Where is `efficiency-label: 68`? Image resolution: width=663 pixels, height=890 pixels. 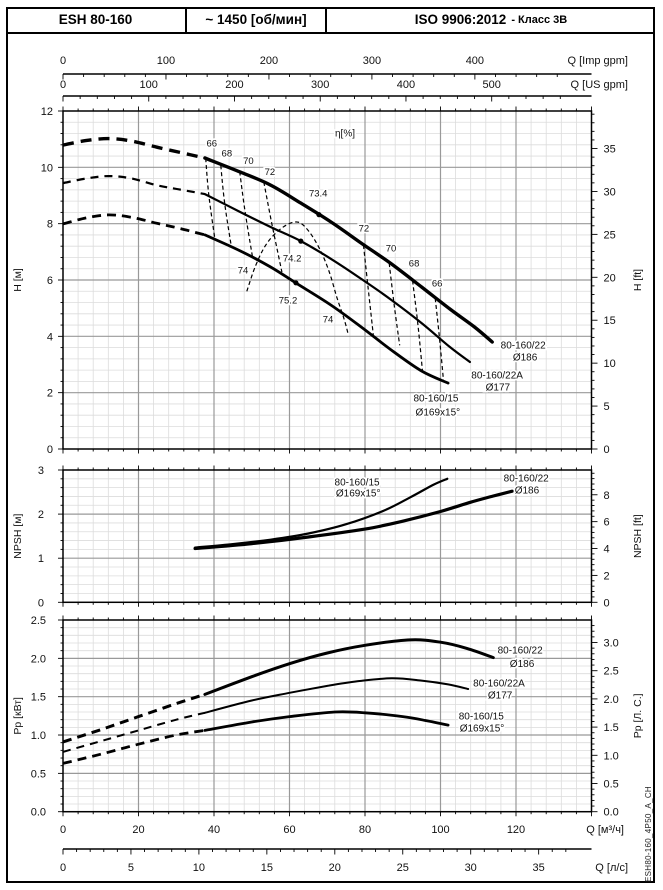
efficiency-label: 68 is located at coordinates (414, 264).